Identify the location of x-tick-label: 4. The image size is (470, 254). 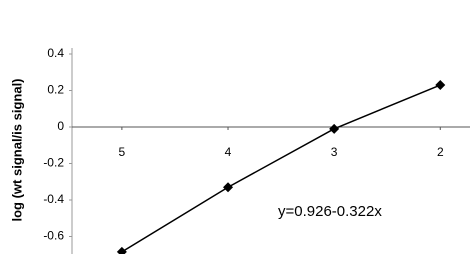
(228, 152).